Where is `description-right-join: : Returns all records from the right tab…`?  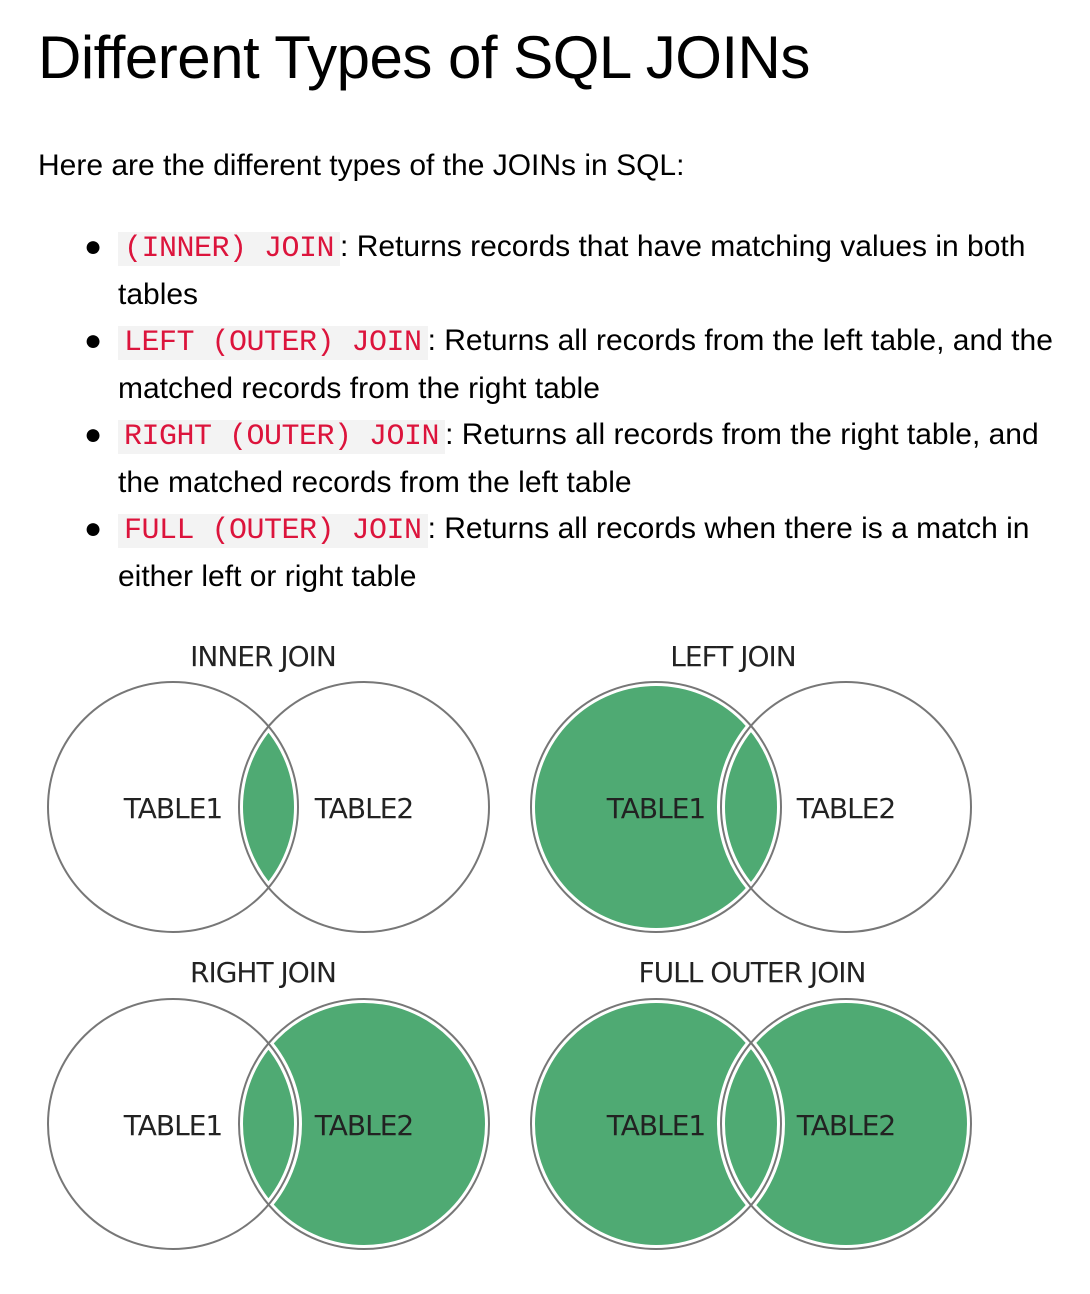
description-right-join: : Returns all records from the right tab… is located at coordinates (578, 458).